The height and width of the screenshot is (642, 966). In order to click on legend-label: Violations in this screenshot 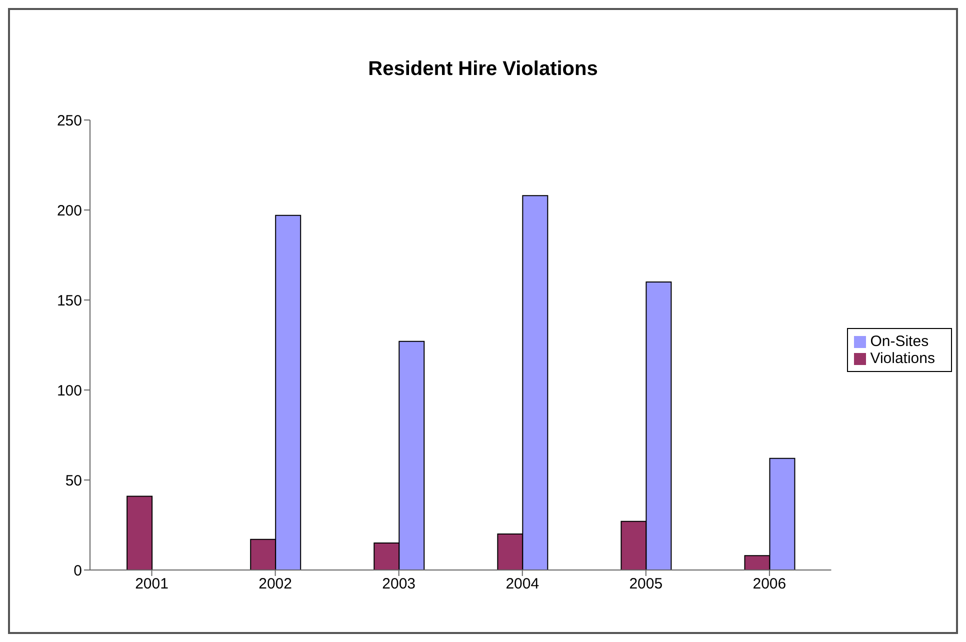, I will do `click(902, 358)`.